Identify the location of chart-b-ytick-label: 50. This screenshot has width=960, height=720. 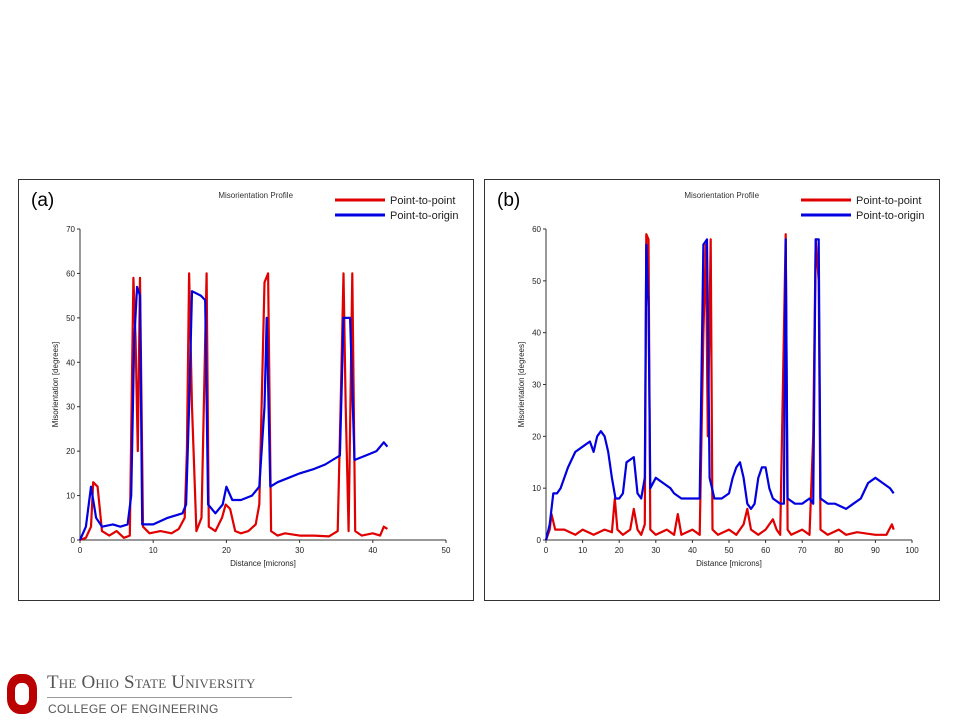
(536, 281).